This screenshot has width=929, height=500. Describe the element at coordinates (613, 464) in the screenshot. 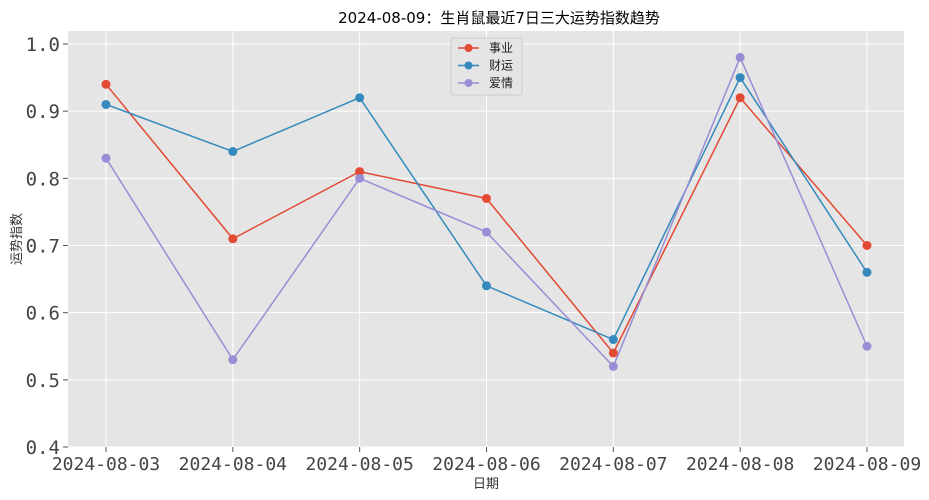

I see `x-tick-label: 2024-08-07` at that location.